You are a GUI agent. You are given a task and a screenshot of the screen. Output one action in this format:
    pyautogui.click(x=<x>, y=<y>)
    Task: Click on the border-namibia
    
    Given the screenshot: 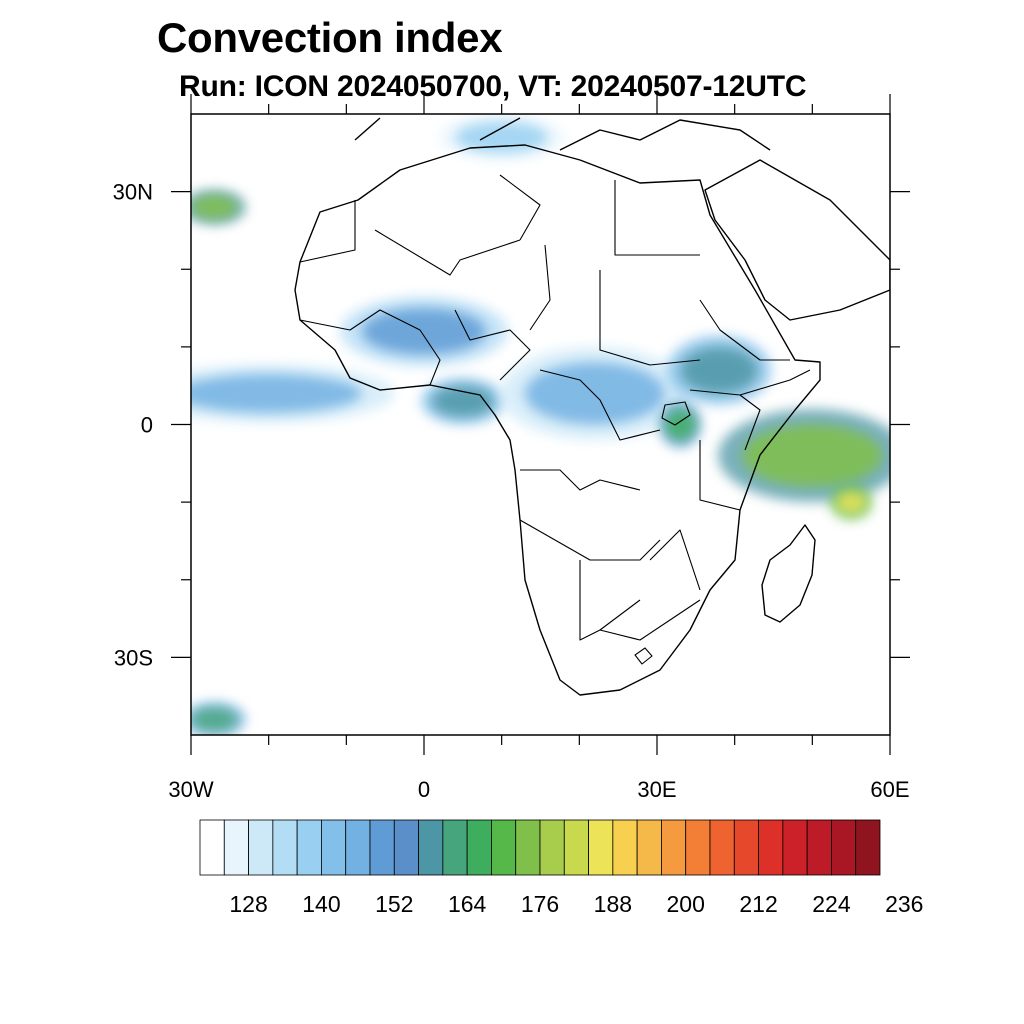 What is the action you would take?
    pyautogui.click(x=610, y=600)
    